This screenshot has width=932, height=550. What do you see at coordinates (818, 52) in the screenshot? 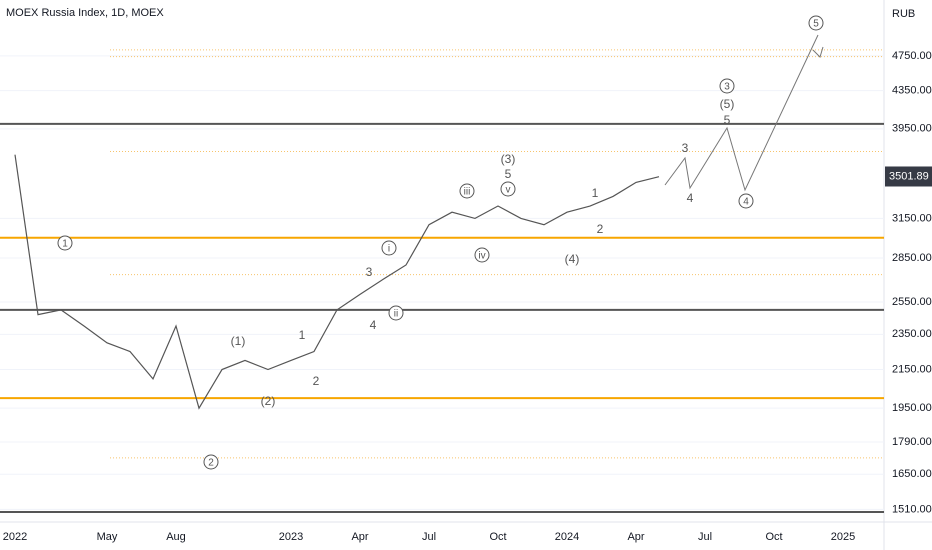
I see `projection-arrow` at bounding box center [818, 52].